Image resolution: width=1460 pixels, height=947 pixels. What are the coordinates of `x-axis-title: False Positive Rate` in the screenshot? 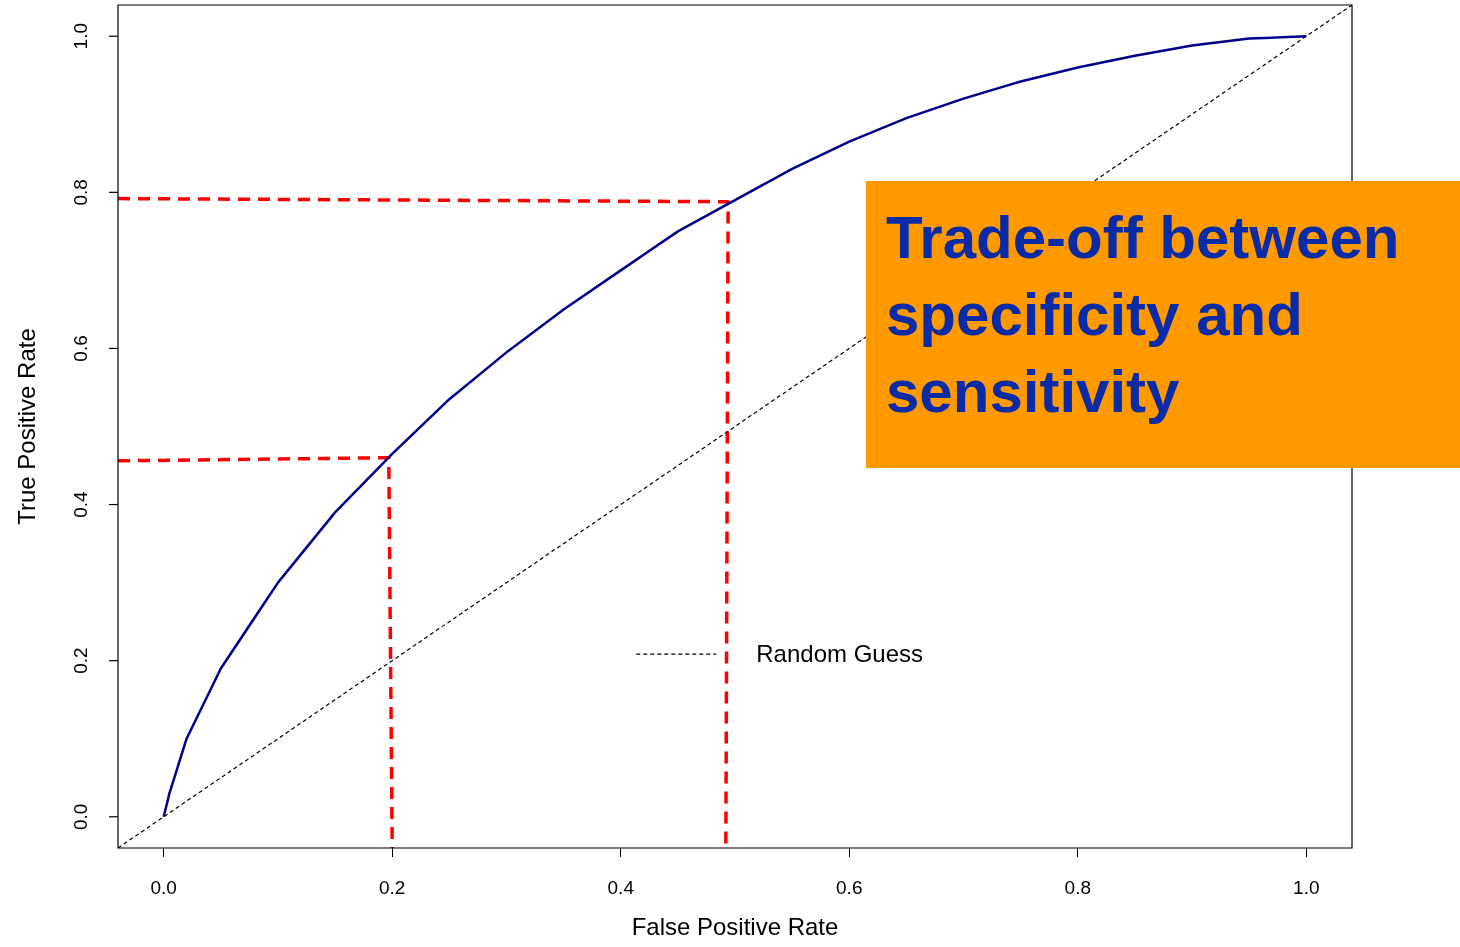 It's located at (735, 927).